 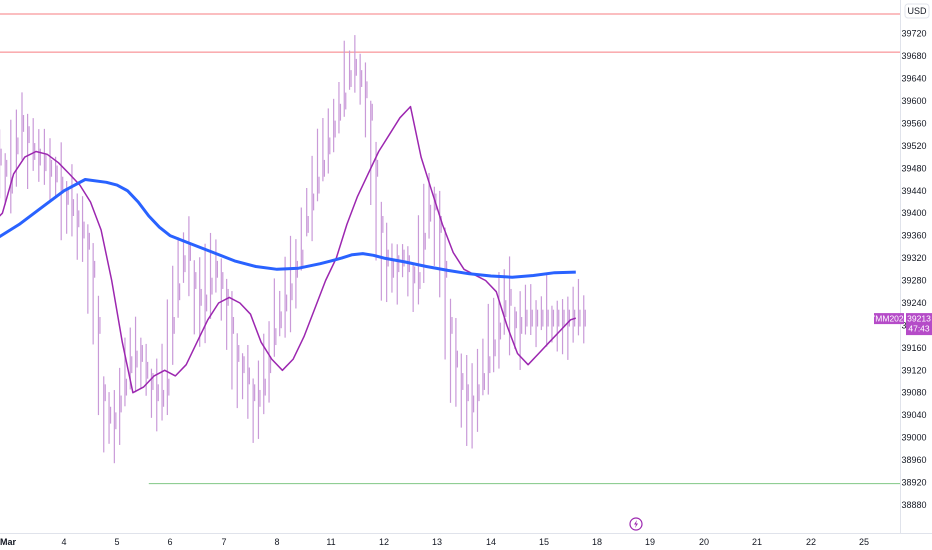 I want to click on countdown-label: 47:43, so click(x=919, y=329).